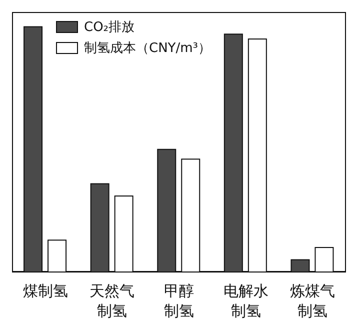 This screenshot has height=332, width=358. What do you see at coordinates (112, 301) in the screenshot?
I see `x-tick-label: 天然气制氢` at bounding box center [112, 301].